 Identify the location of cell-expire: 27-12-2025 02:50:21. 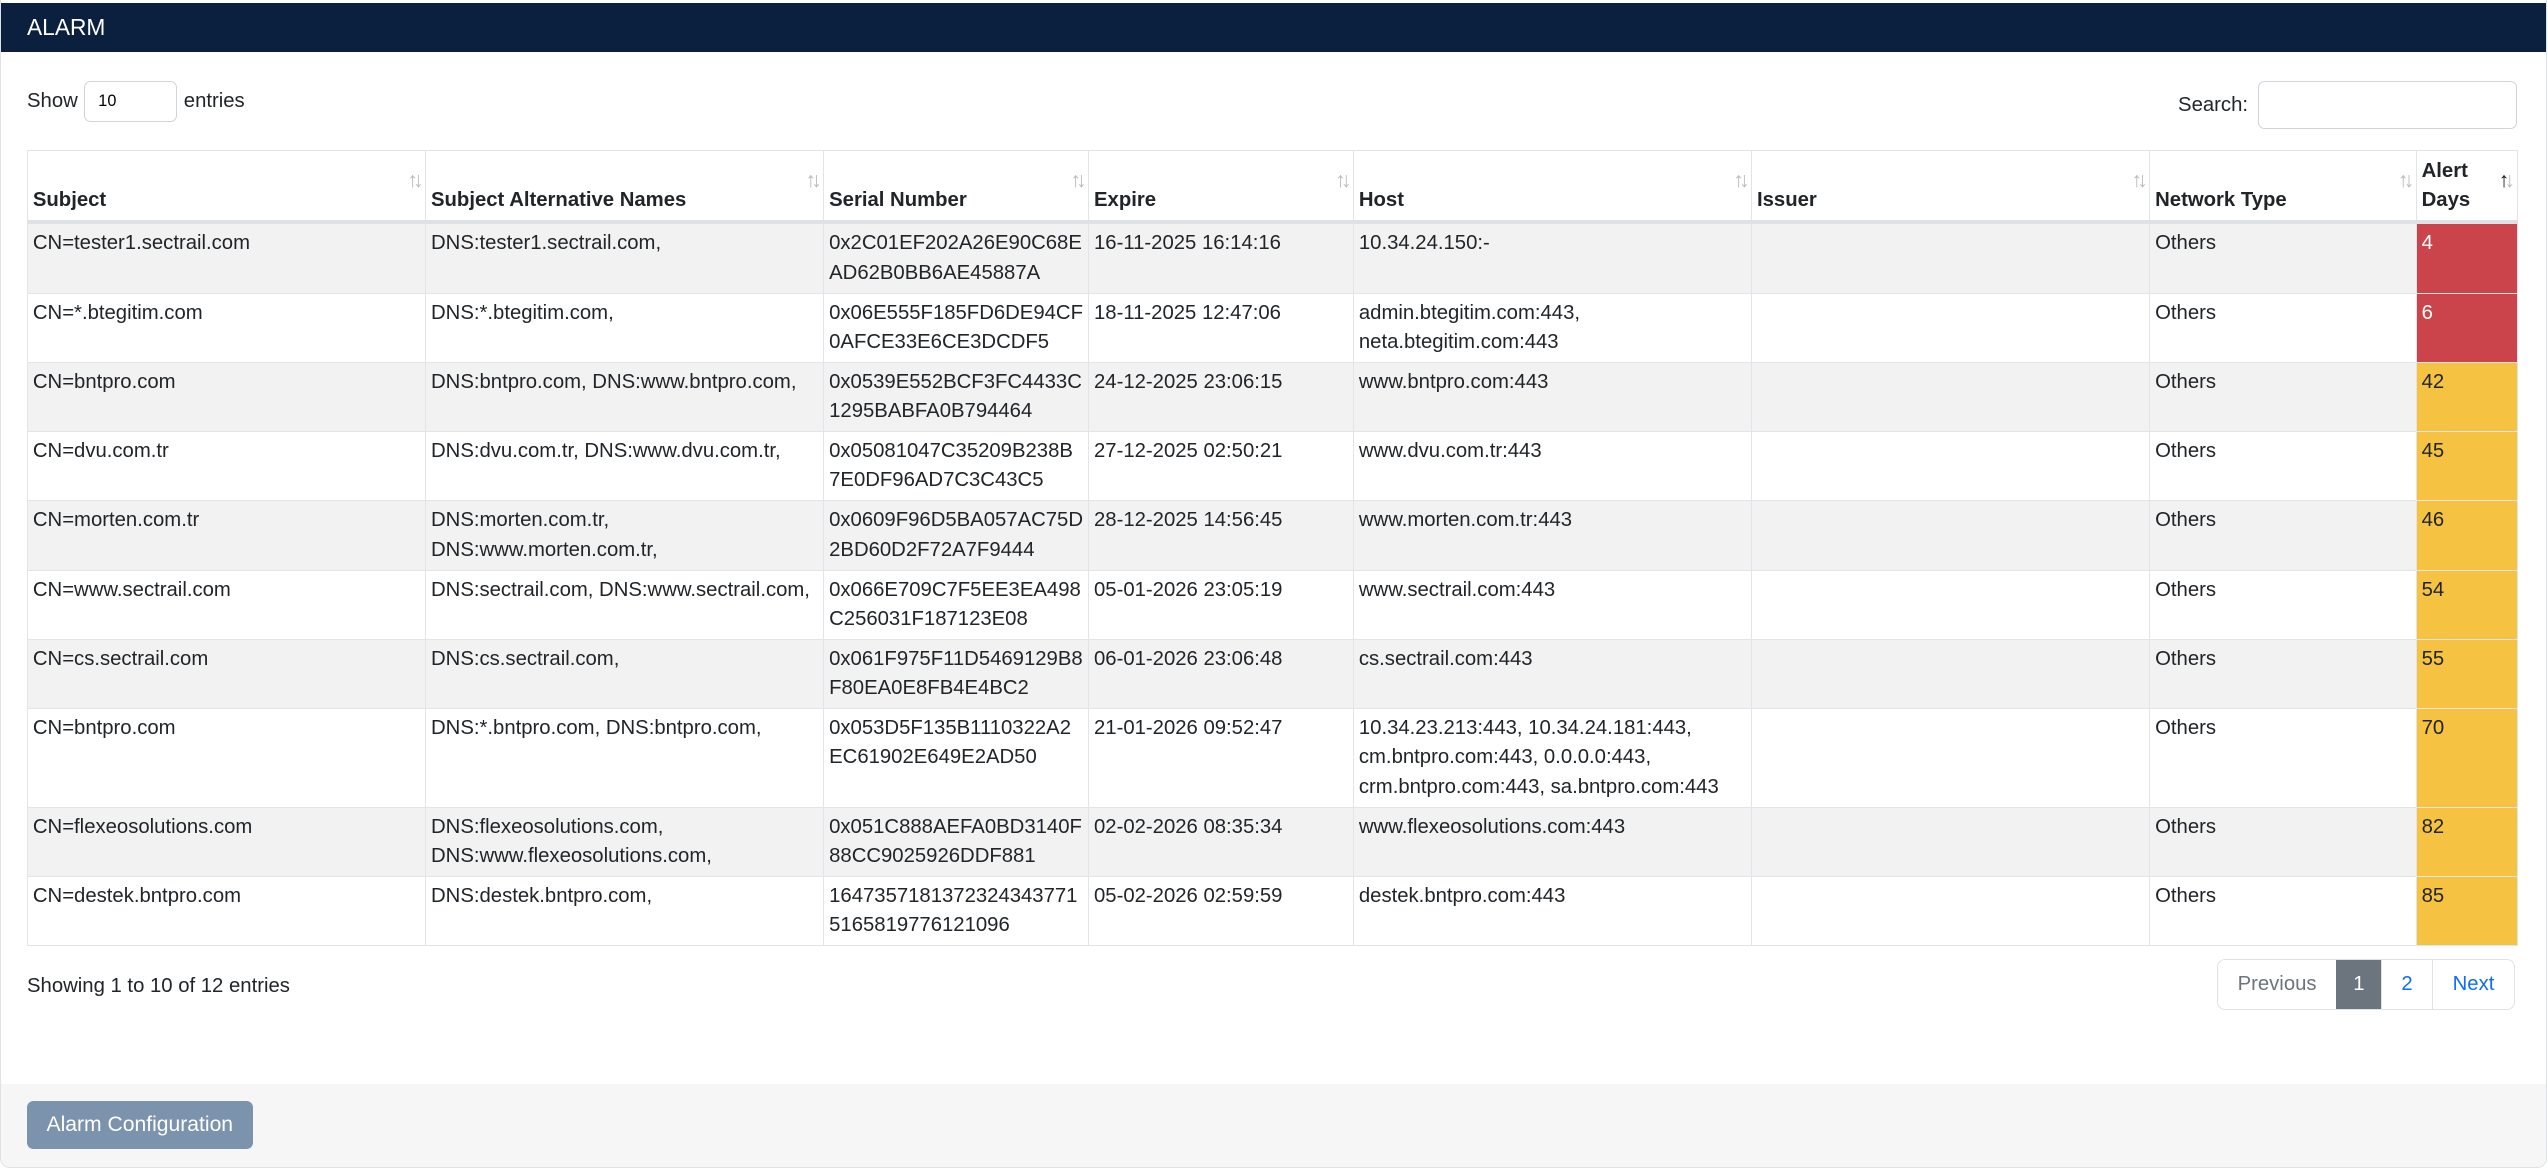
(1221, 466).